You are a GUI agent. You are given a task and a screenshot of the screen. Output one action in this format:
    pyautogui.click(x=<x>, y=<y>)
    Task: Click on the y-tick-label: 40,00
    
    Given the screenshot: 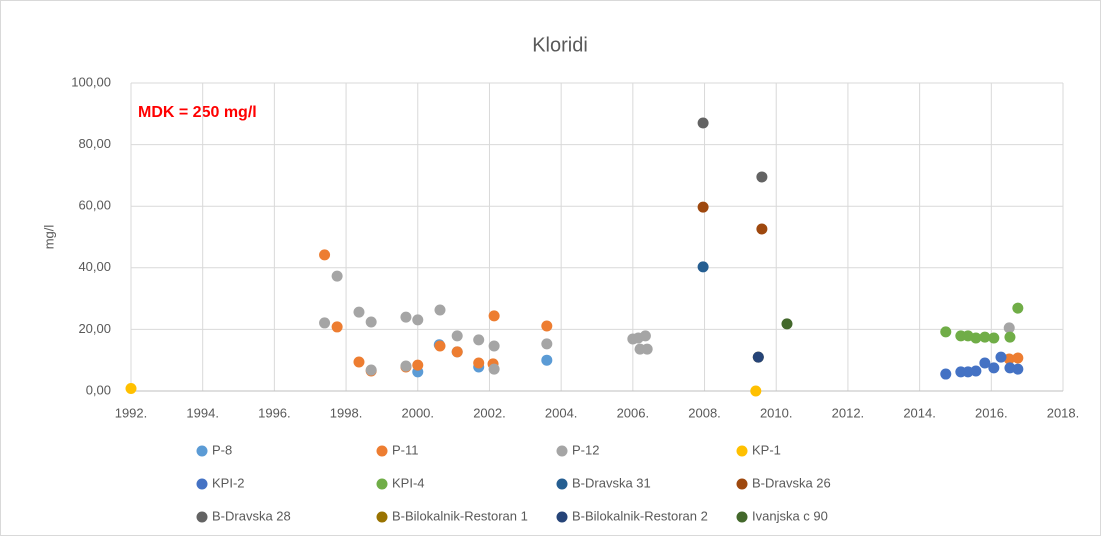 What is the action you would take?
    pyautogui.click(x=94, y=266)
    